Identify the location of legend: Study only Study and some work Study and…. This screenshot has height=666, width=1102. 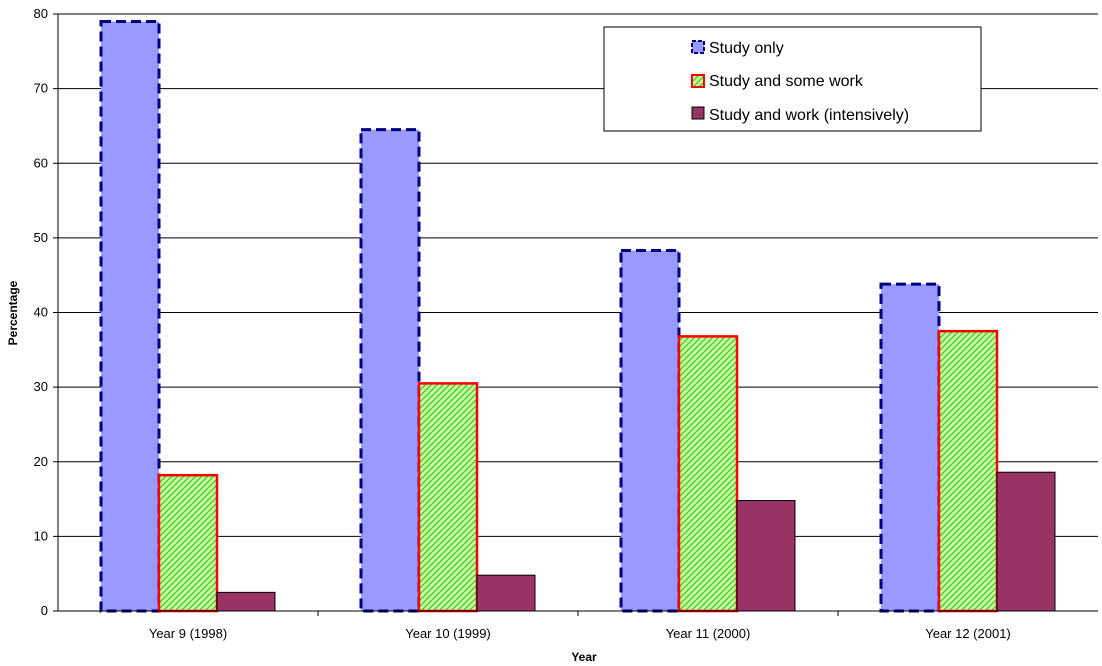
(792, 79).